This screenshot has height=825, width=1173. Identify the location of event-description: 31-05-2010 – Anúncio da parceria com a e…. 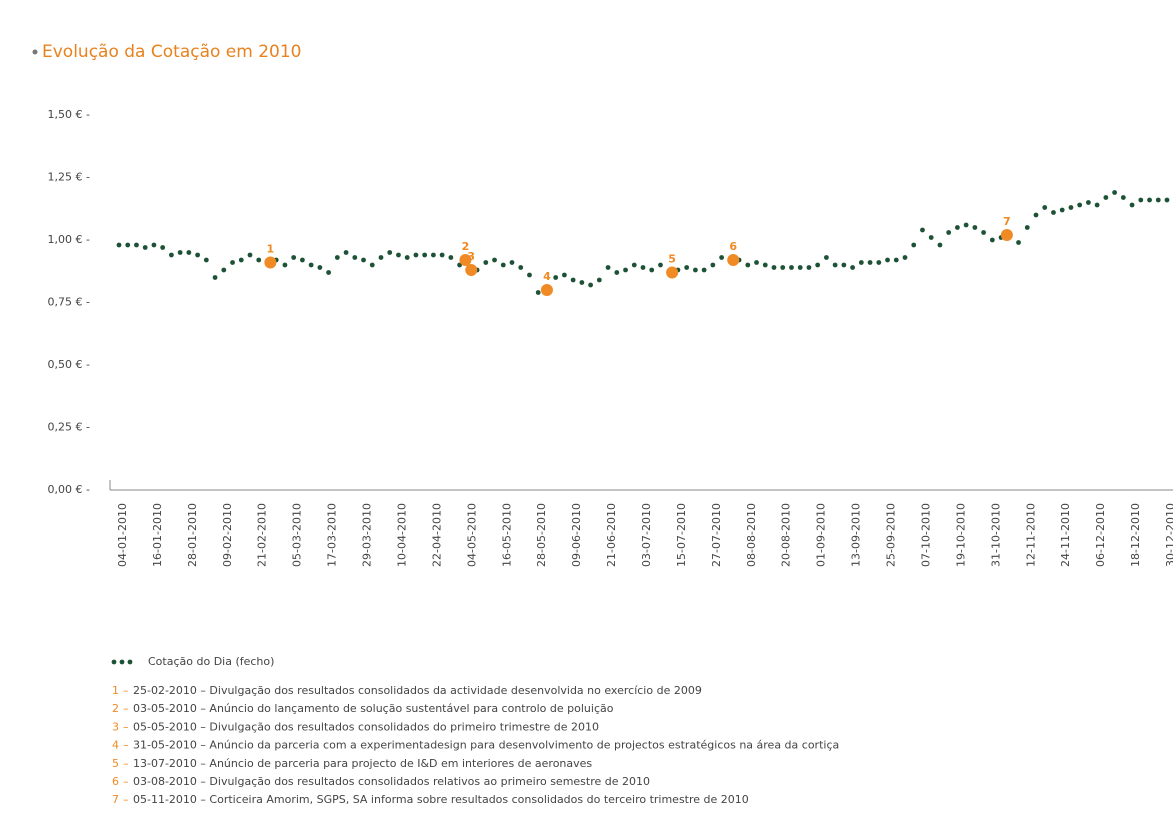
(486, 745).